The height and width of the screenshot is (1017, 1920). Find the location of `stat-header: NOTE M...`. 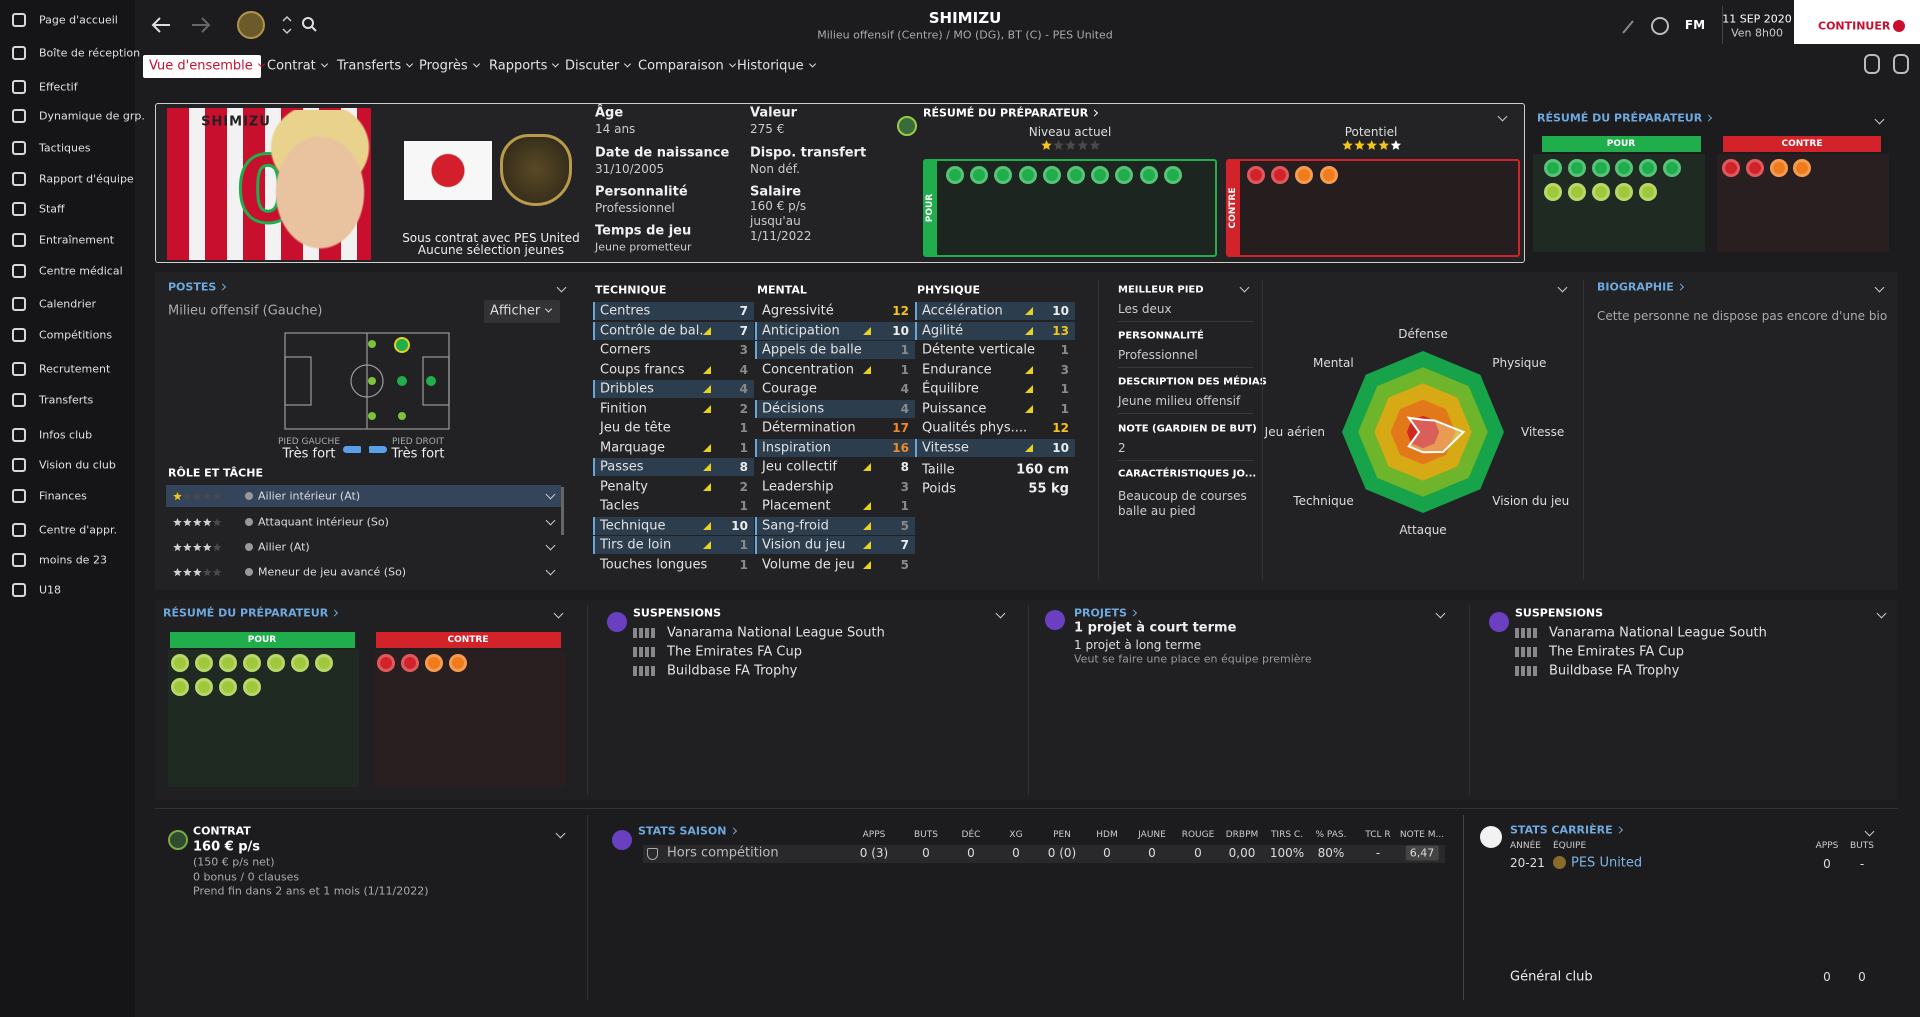

stat-header: NOTE M... is located at coordinates (1422, 835).